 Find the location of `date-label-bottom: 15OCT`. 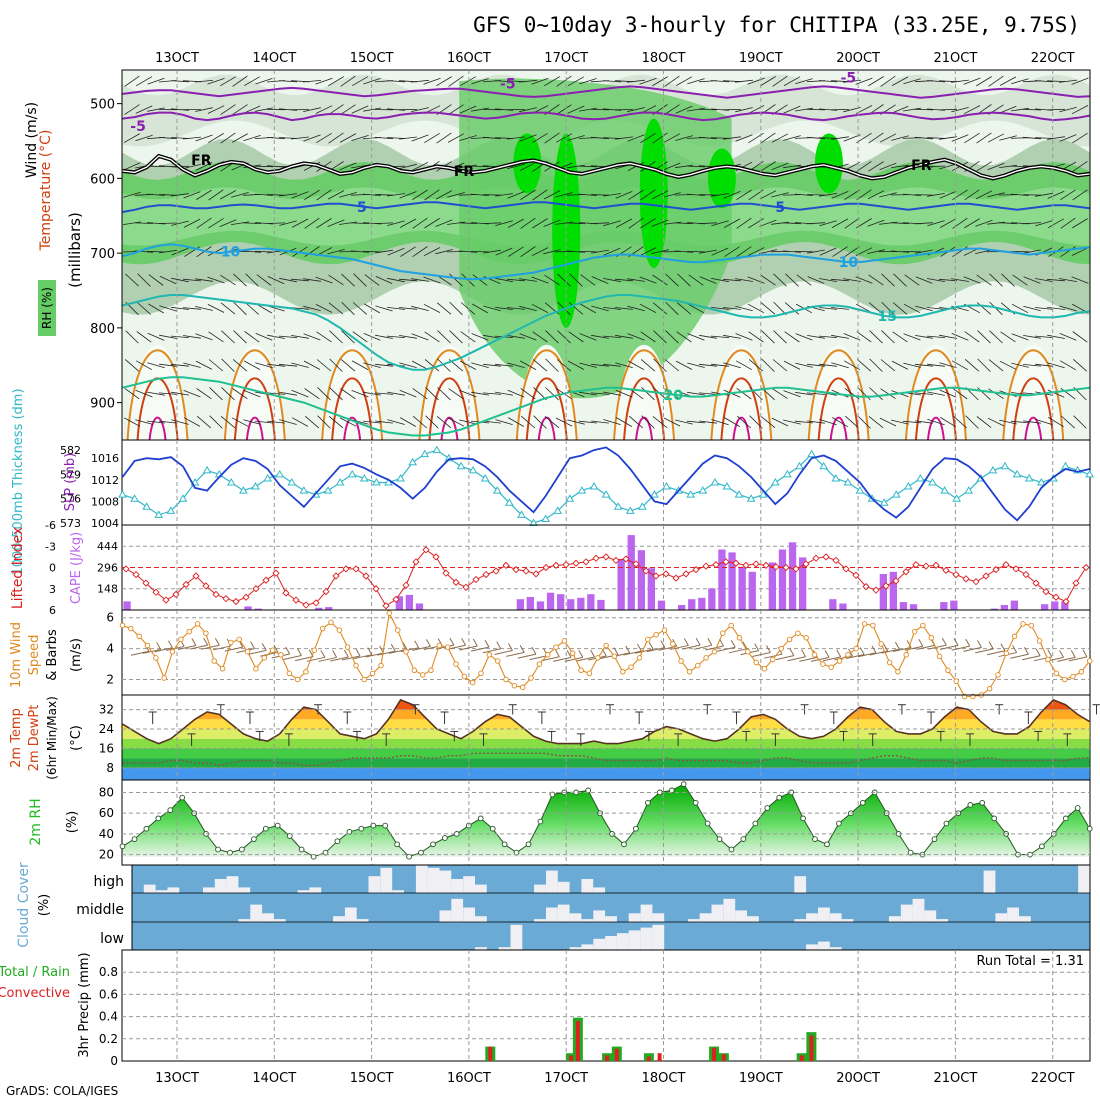

date-label-bottom: 15OCT is located at coordinates (372, 1078).